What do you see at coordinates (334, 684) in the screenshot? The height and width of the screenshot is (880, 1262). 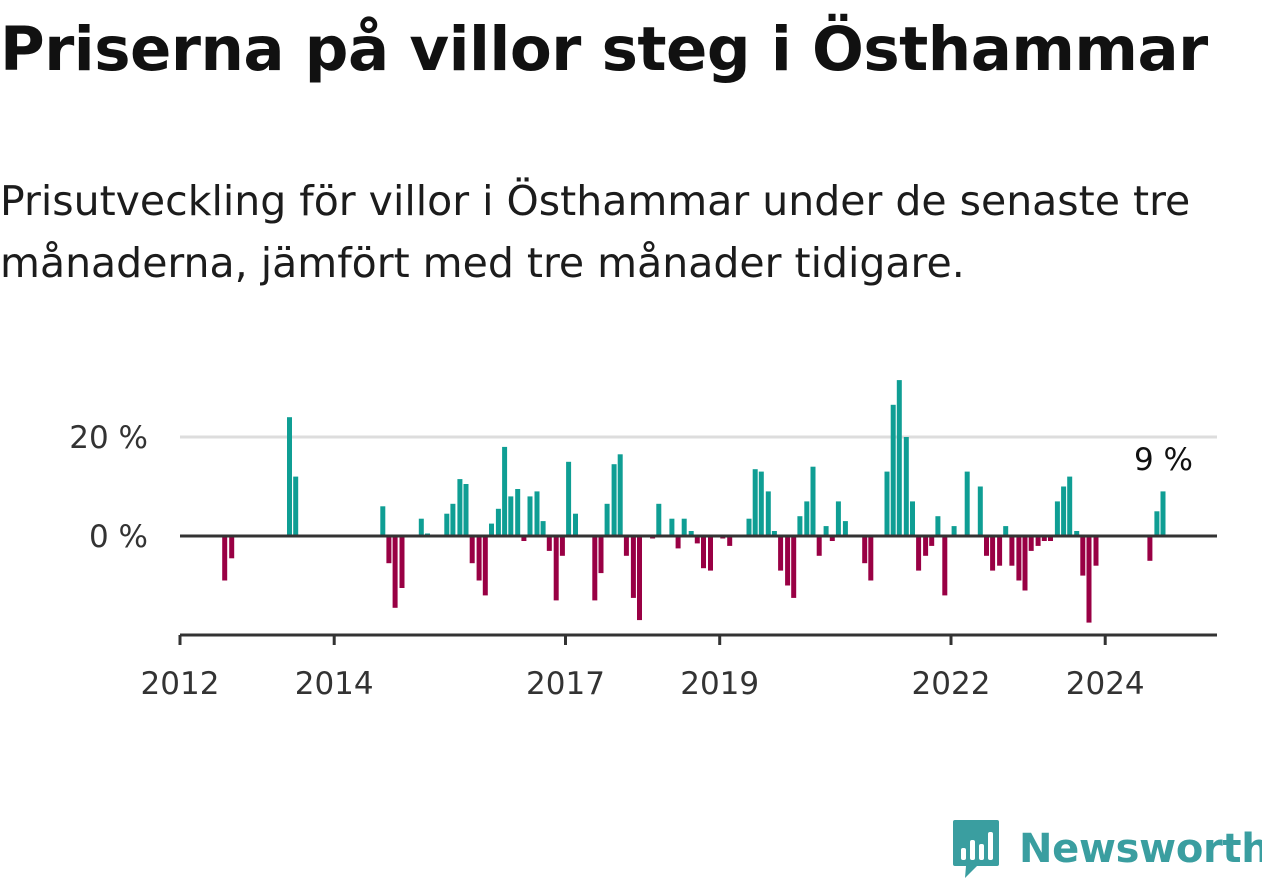 I see `x-tick-label: 2014` at bounding box center [334, 684].